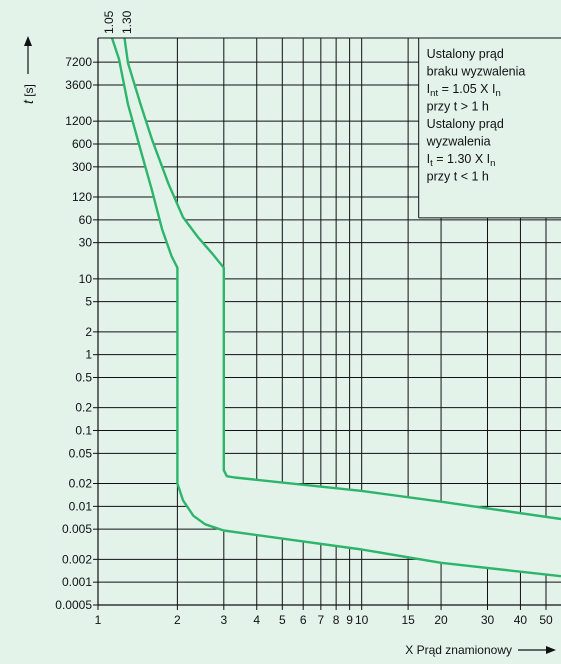 Image resolution: width=561 pixels, height=664 pixels. I want to click on x-tick-label: 8, so click(336, 620).